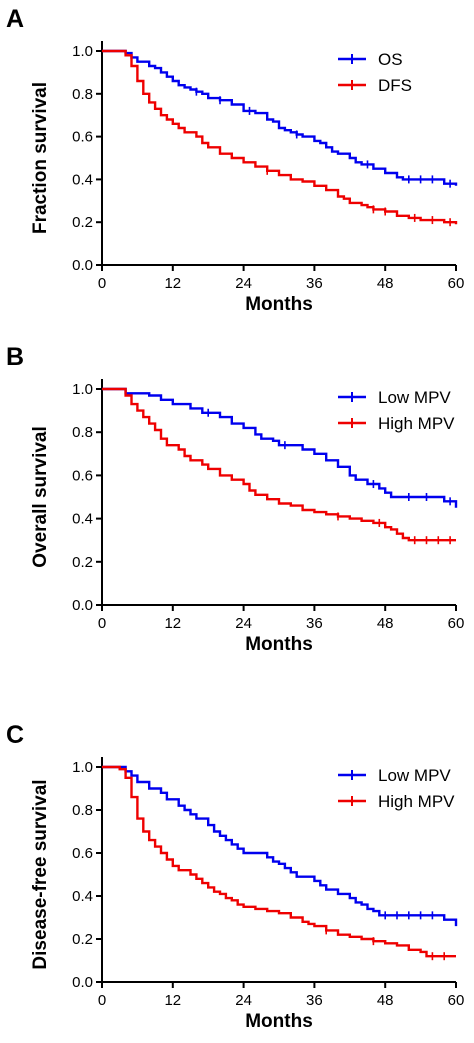 The width and height of the screenshot is (474, 1043). I want to click on panel-letter: B, so click(15, 358).